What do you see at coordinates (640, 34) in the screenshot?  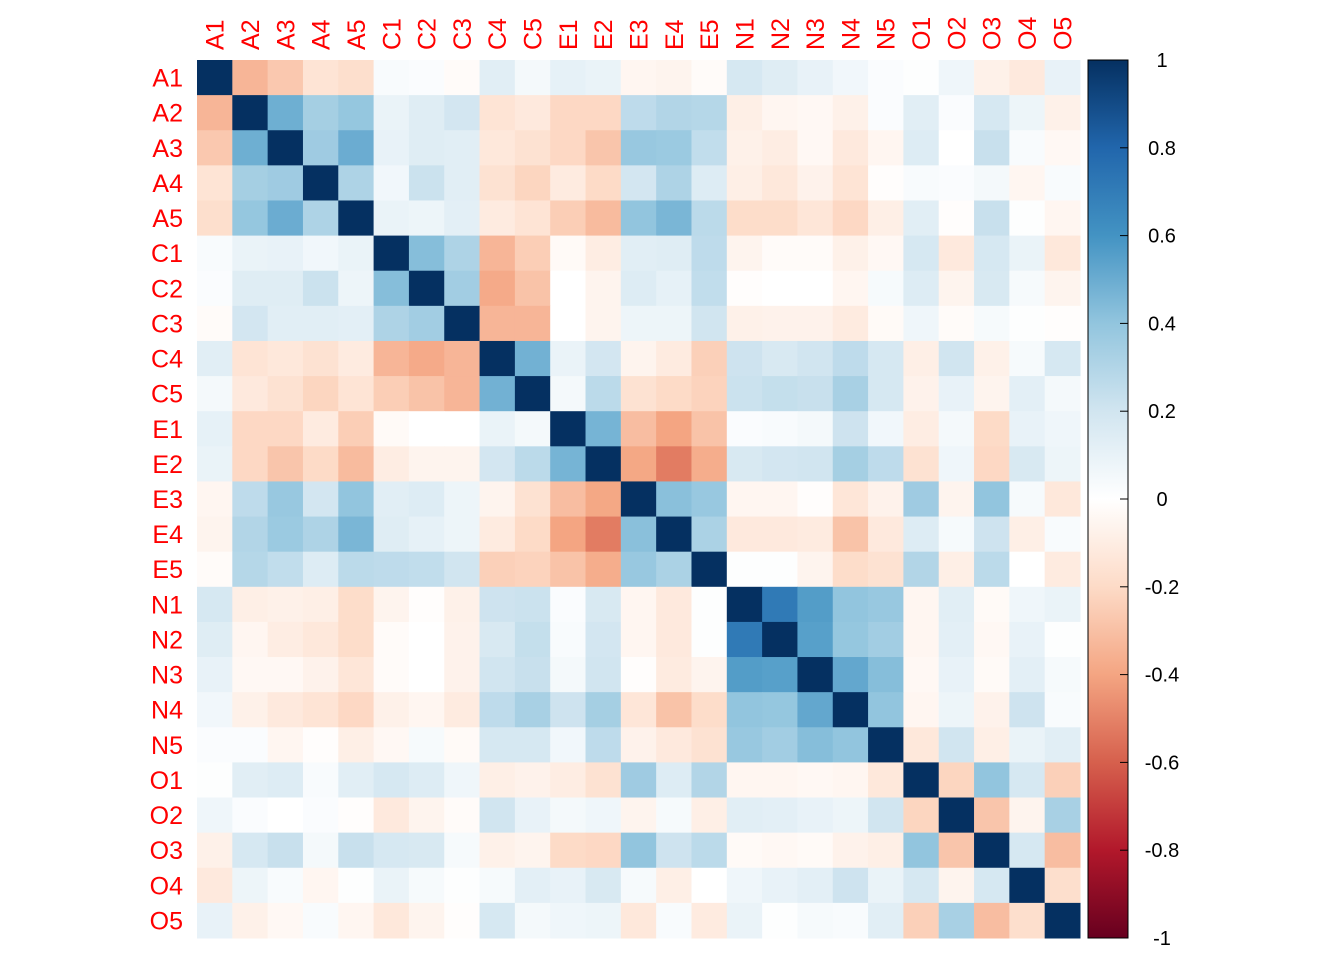 I see `column-label: E3` at bounding box center [640, 34].